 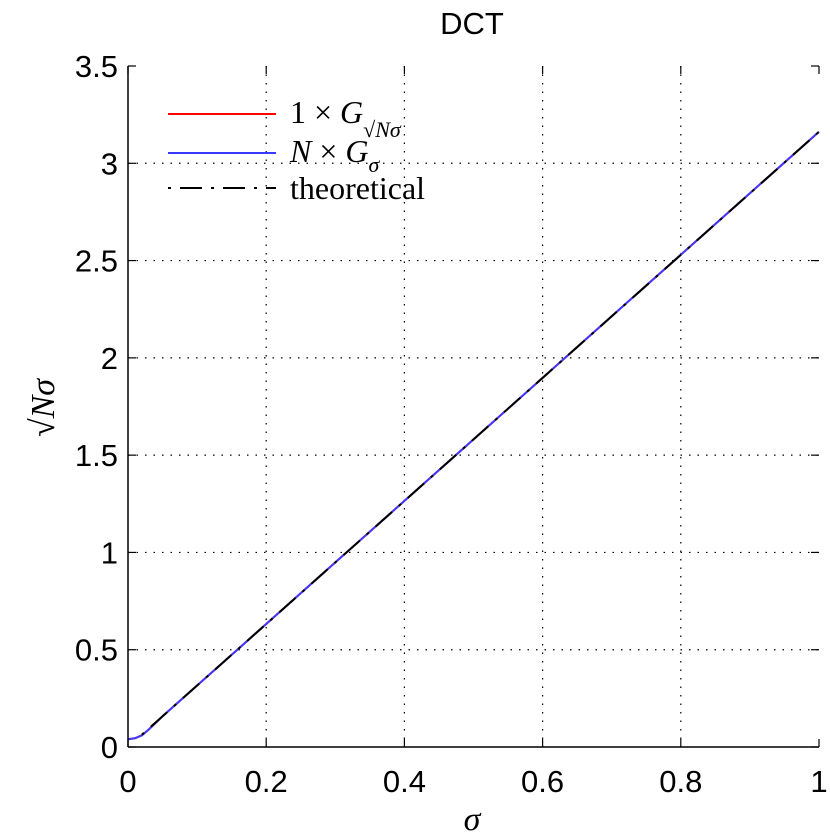 I want to click on y-axis-label: √Nσ, so click(x=43, y=407).